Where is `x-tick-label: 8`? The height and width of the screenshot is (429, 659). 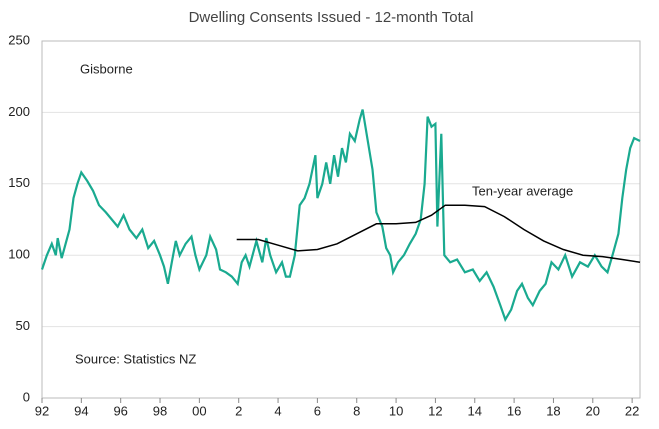
x-tick-label: 8 is located at coordinates (356, 410).